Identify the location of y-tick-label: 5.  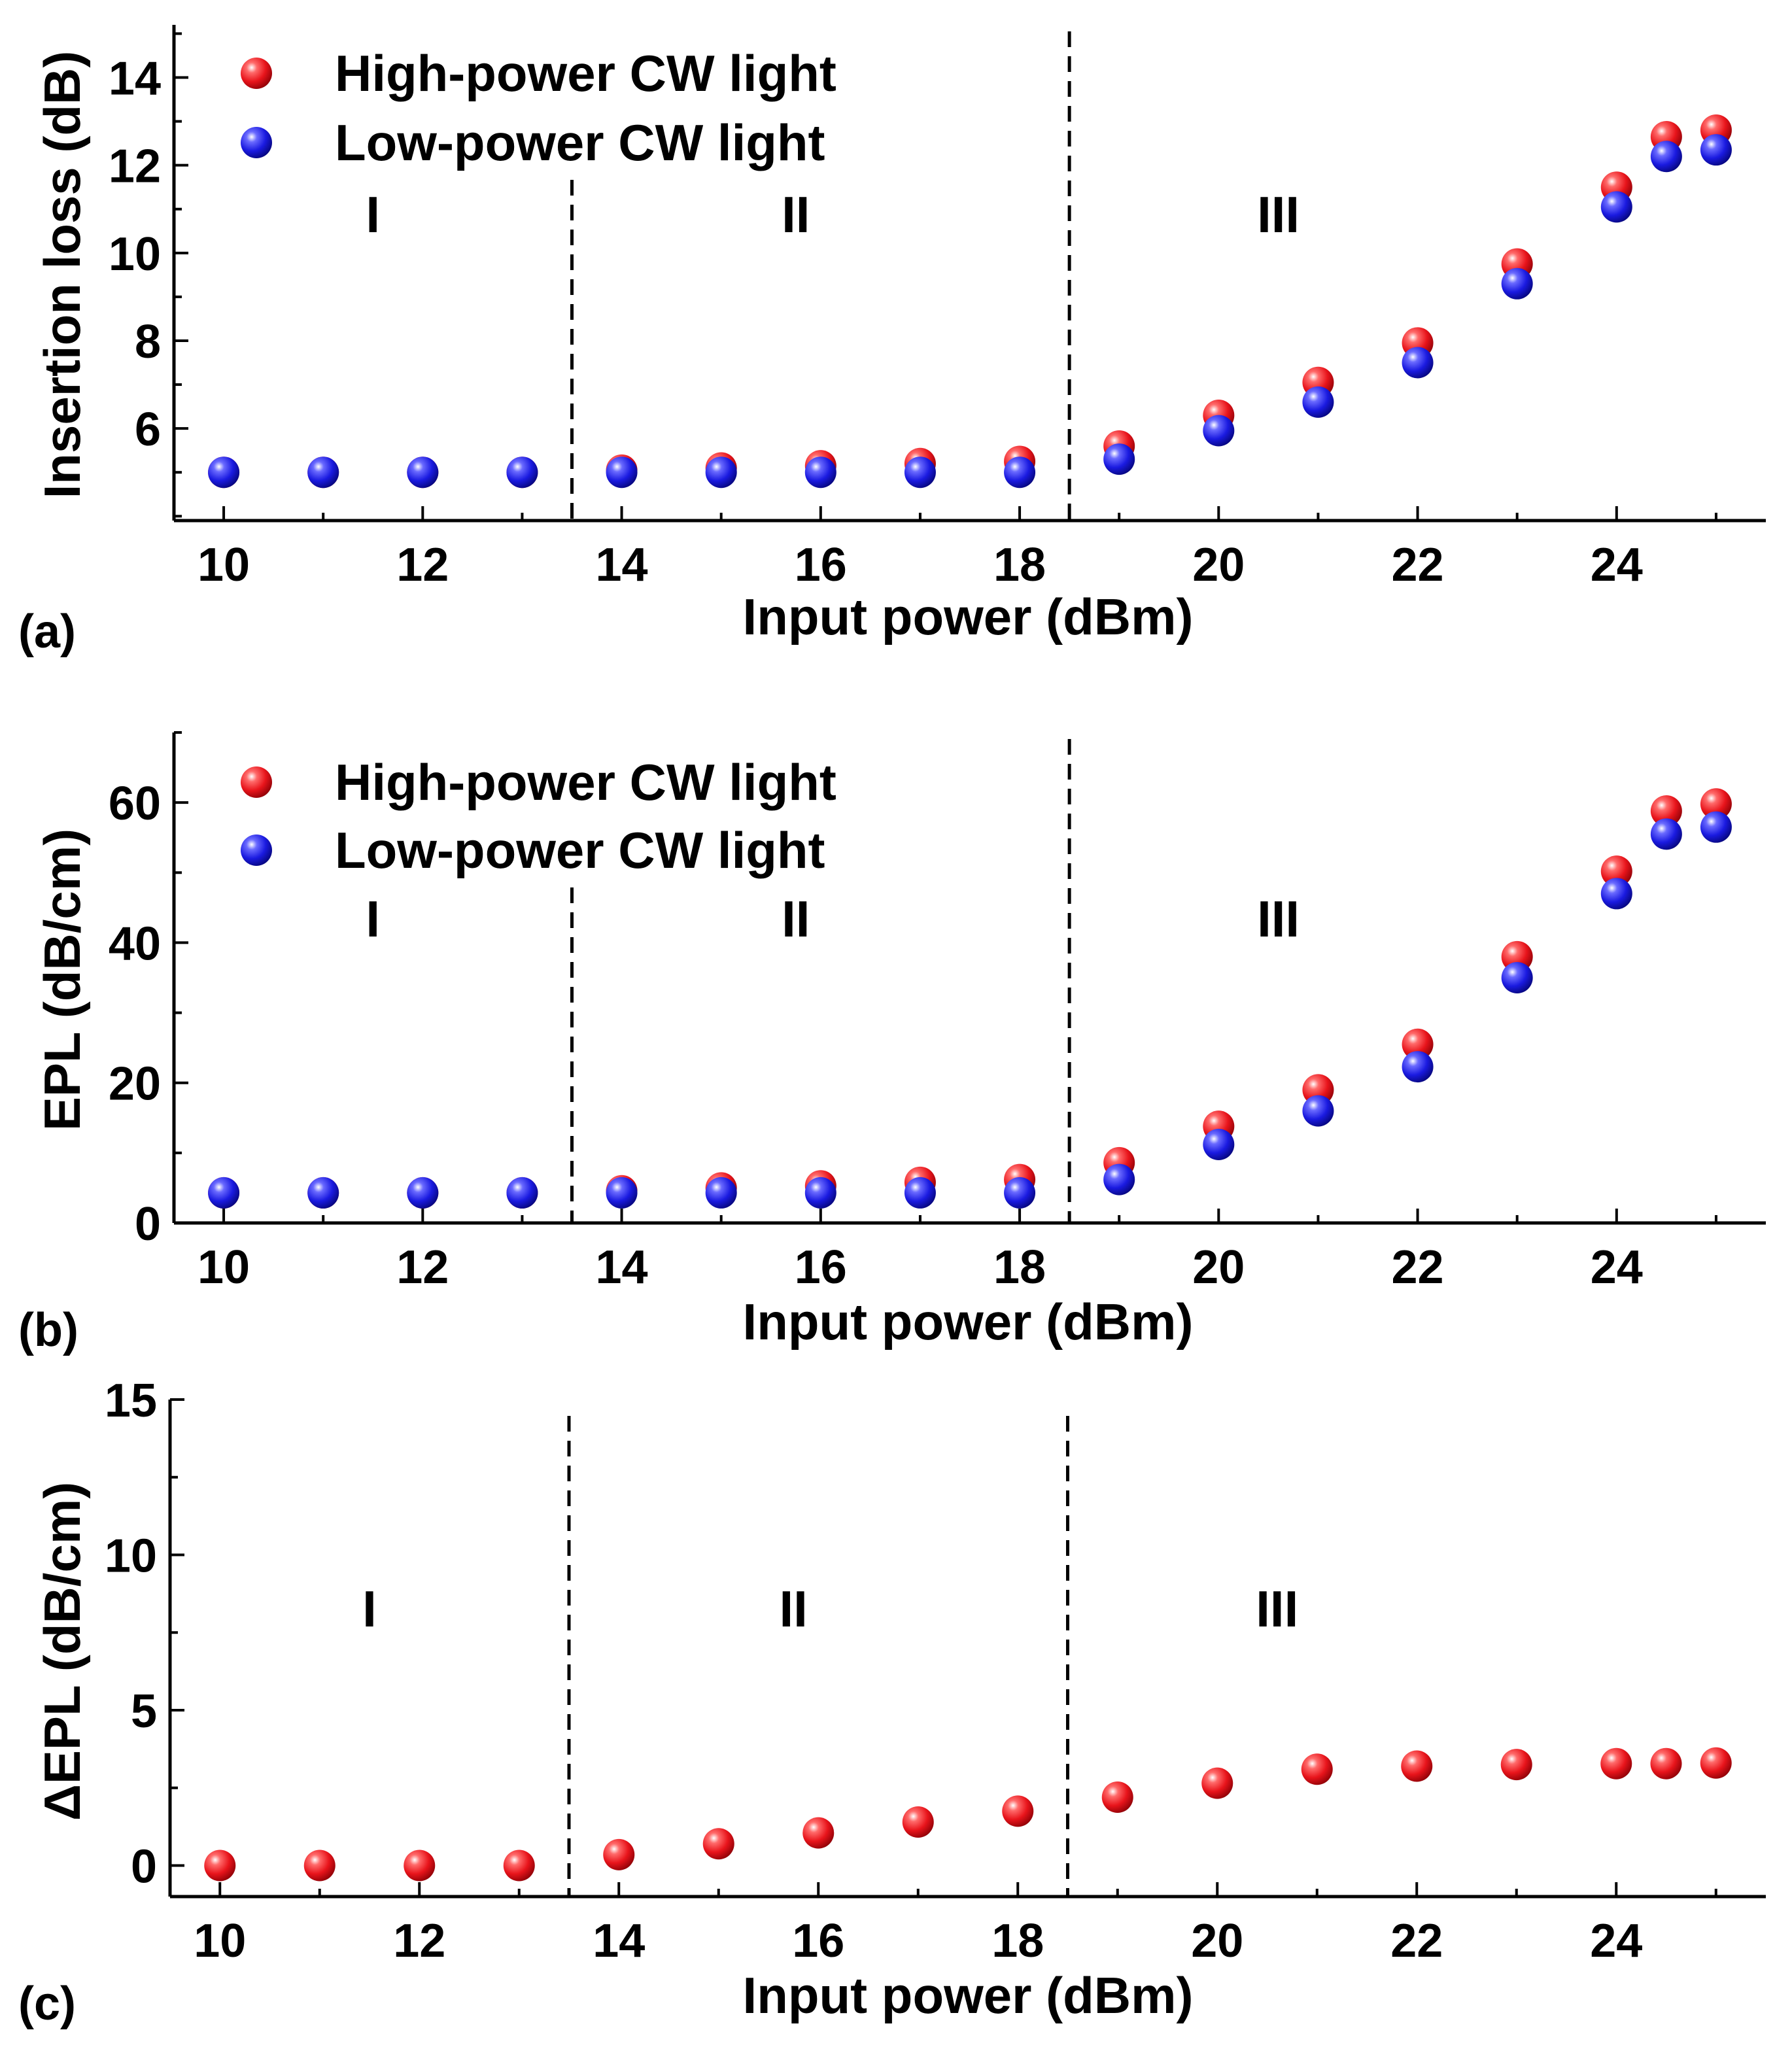
(144, 1712).